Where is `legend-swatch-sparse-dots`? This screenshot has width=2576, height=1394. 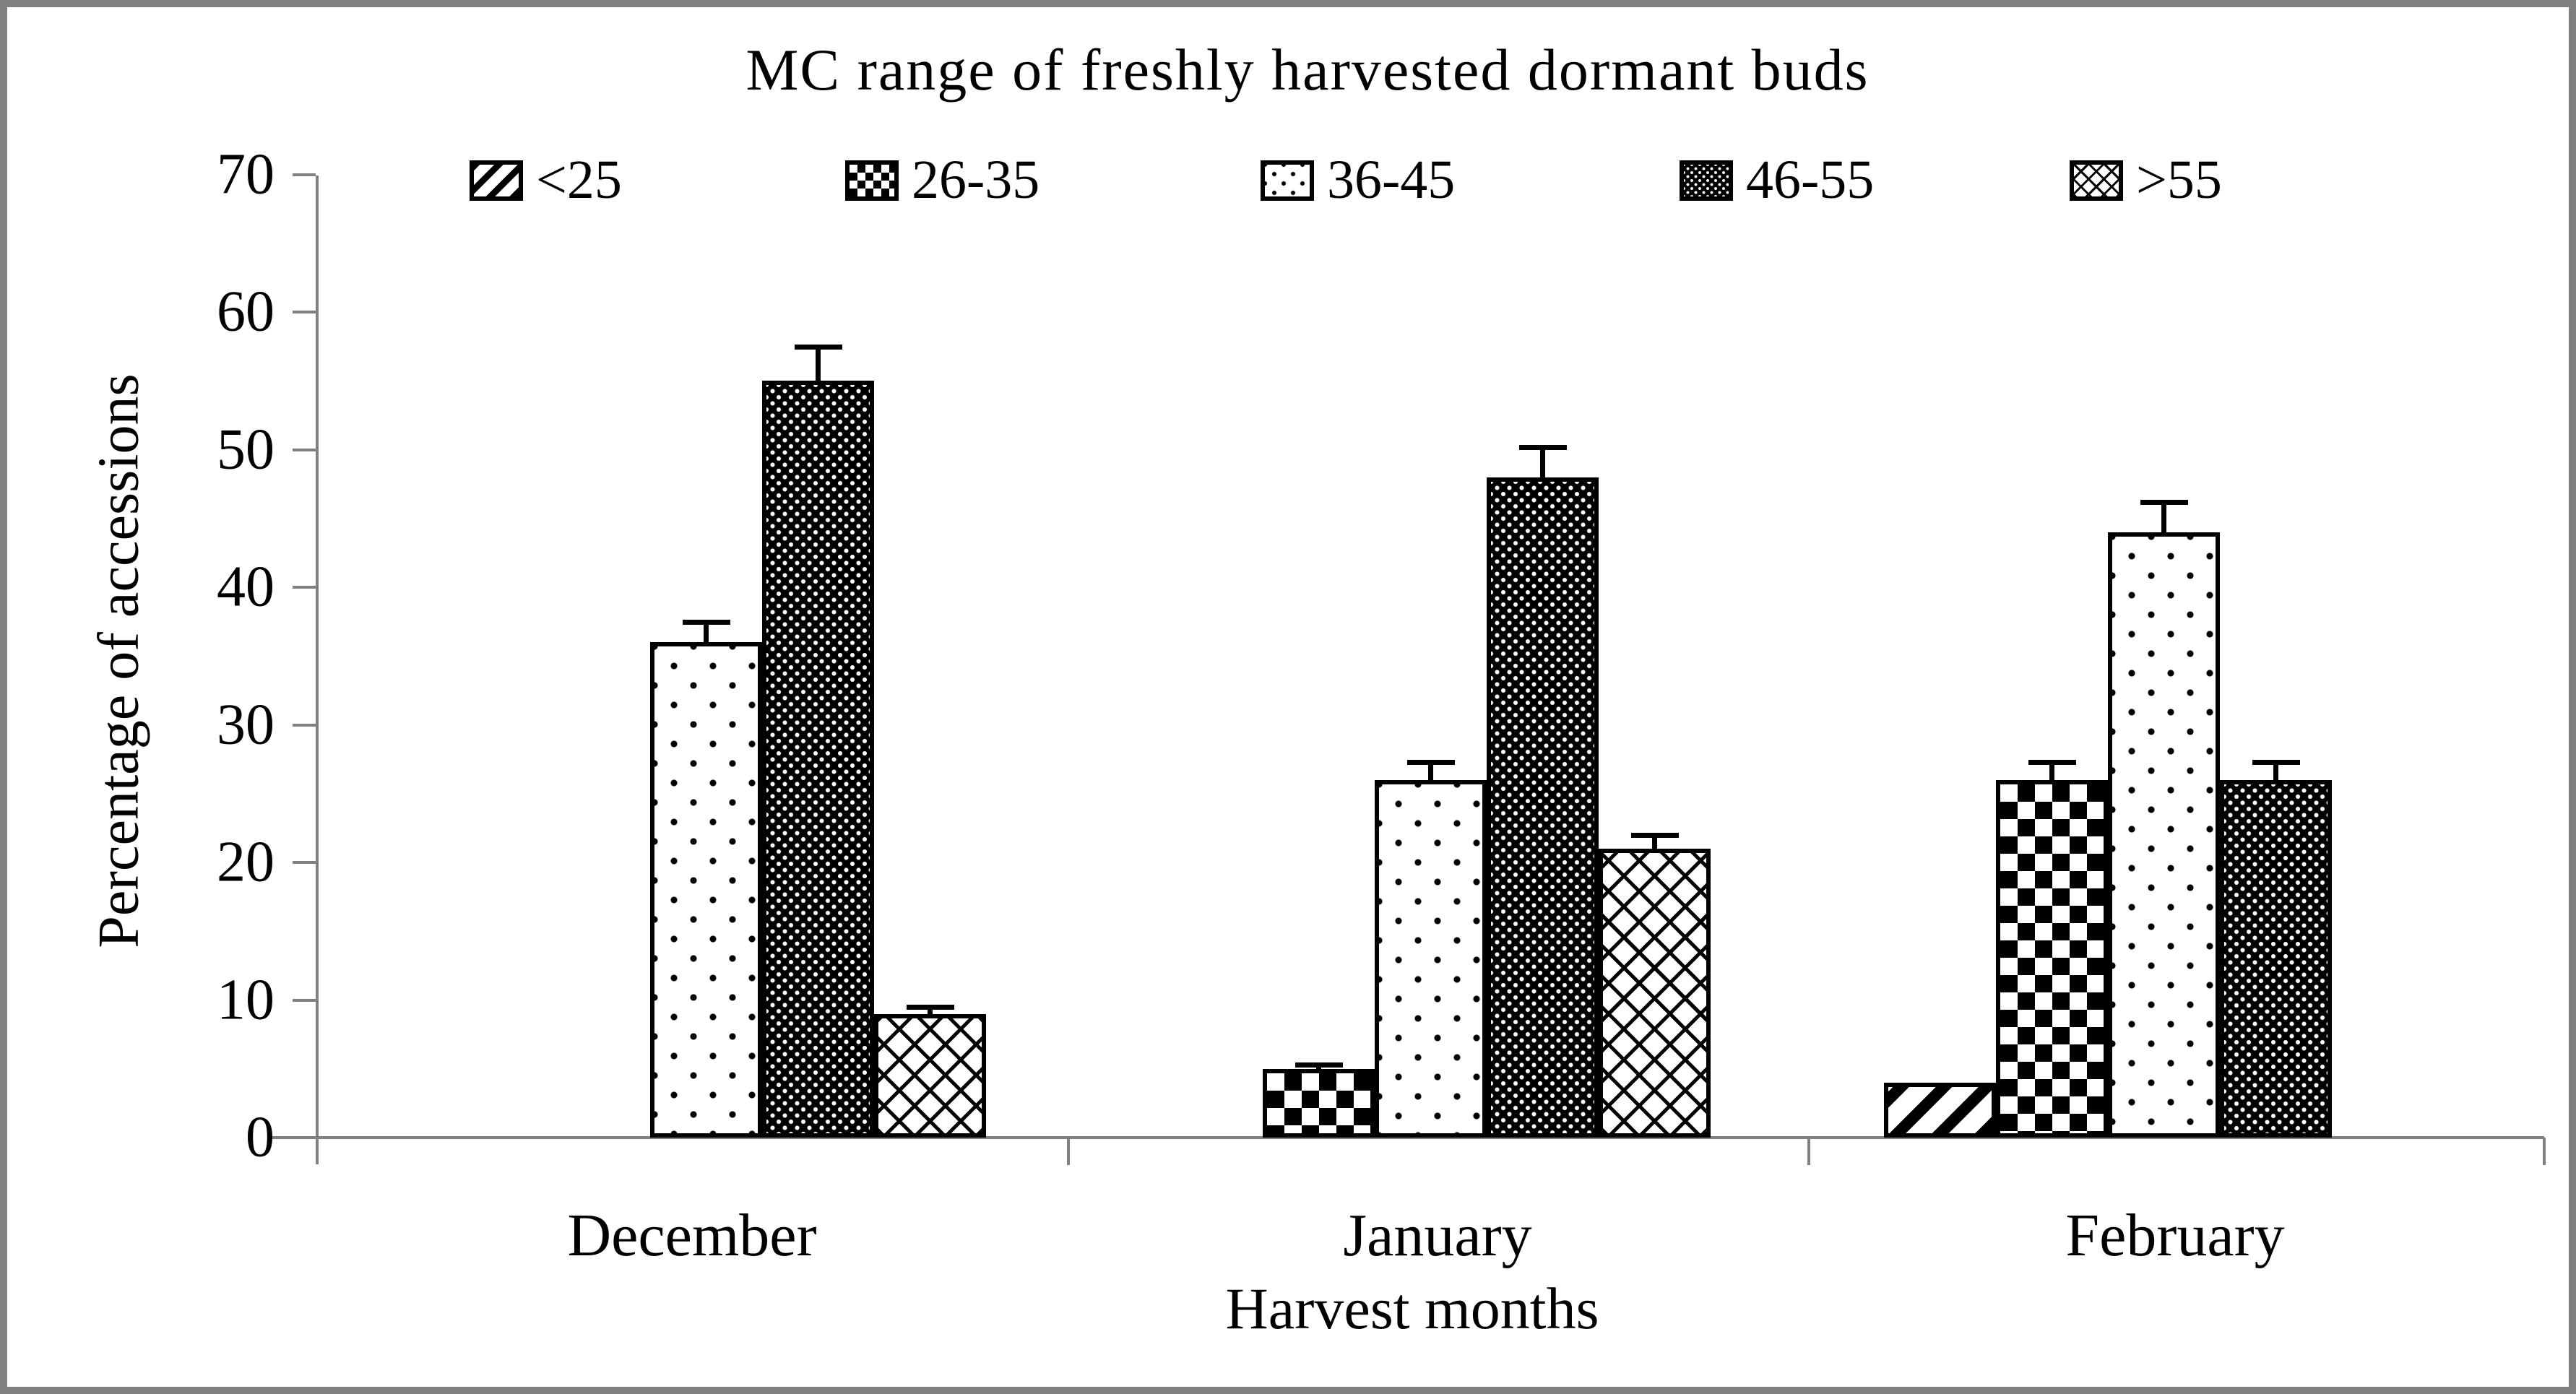 legend-swatch-sparse-dots is located at coordinates (1287, 180).